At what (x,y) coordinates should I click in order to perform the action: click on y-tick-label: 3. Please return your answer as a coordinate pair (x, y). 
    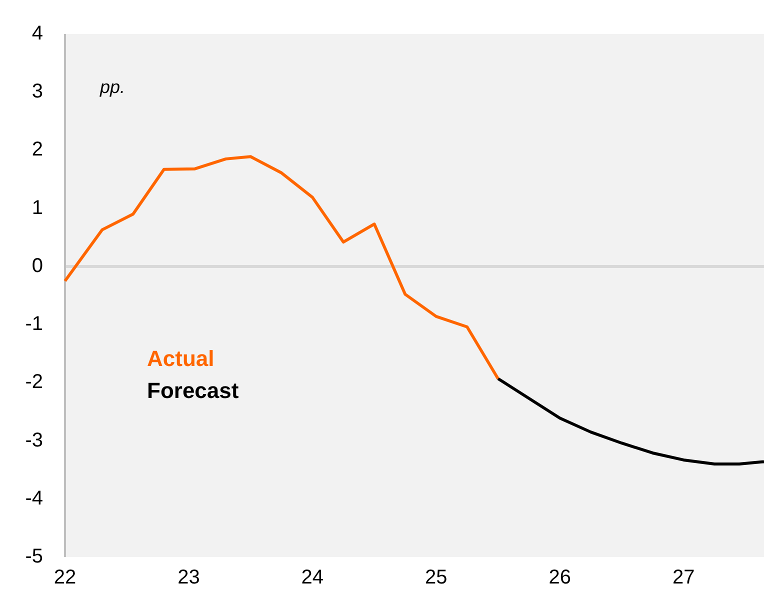
    Looking at the image, I should click on (37, 91).